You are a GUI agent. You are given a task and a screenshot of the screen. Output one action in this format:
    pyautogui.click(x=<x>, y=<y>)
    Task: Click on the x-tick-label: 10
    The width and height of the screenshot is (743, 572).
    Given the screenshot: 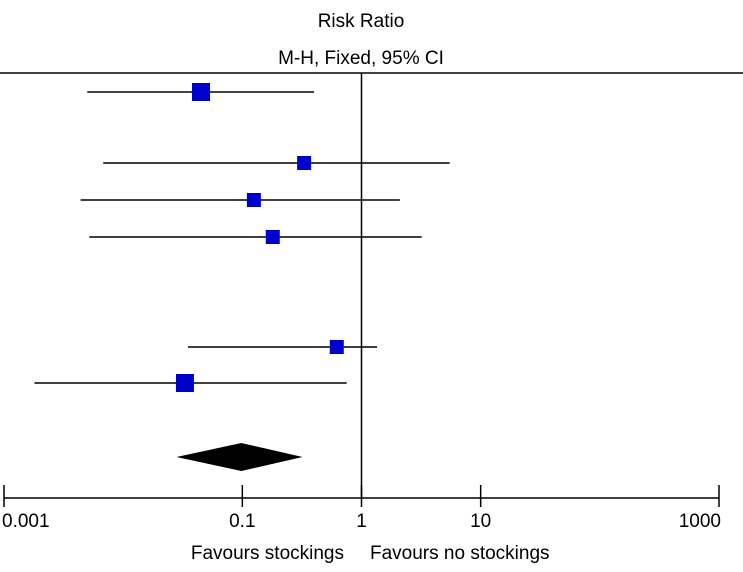 What is the action you would take?
    pyautogui.click(x=480, y=521)
    